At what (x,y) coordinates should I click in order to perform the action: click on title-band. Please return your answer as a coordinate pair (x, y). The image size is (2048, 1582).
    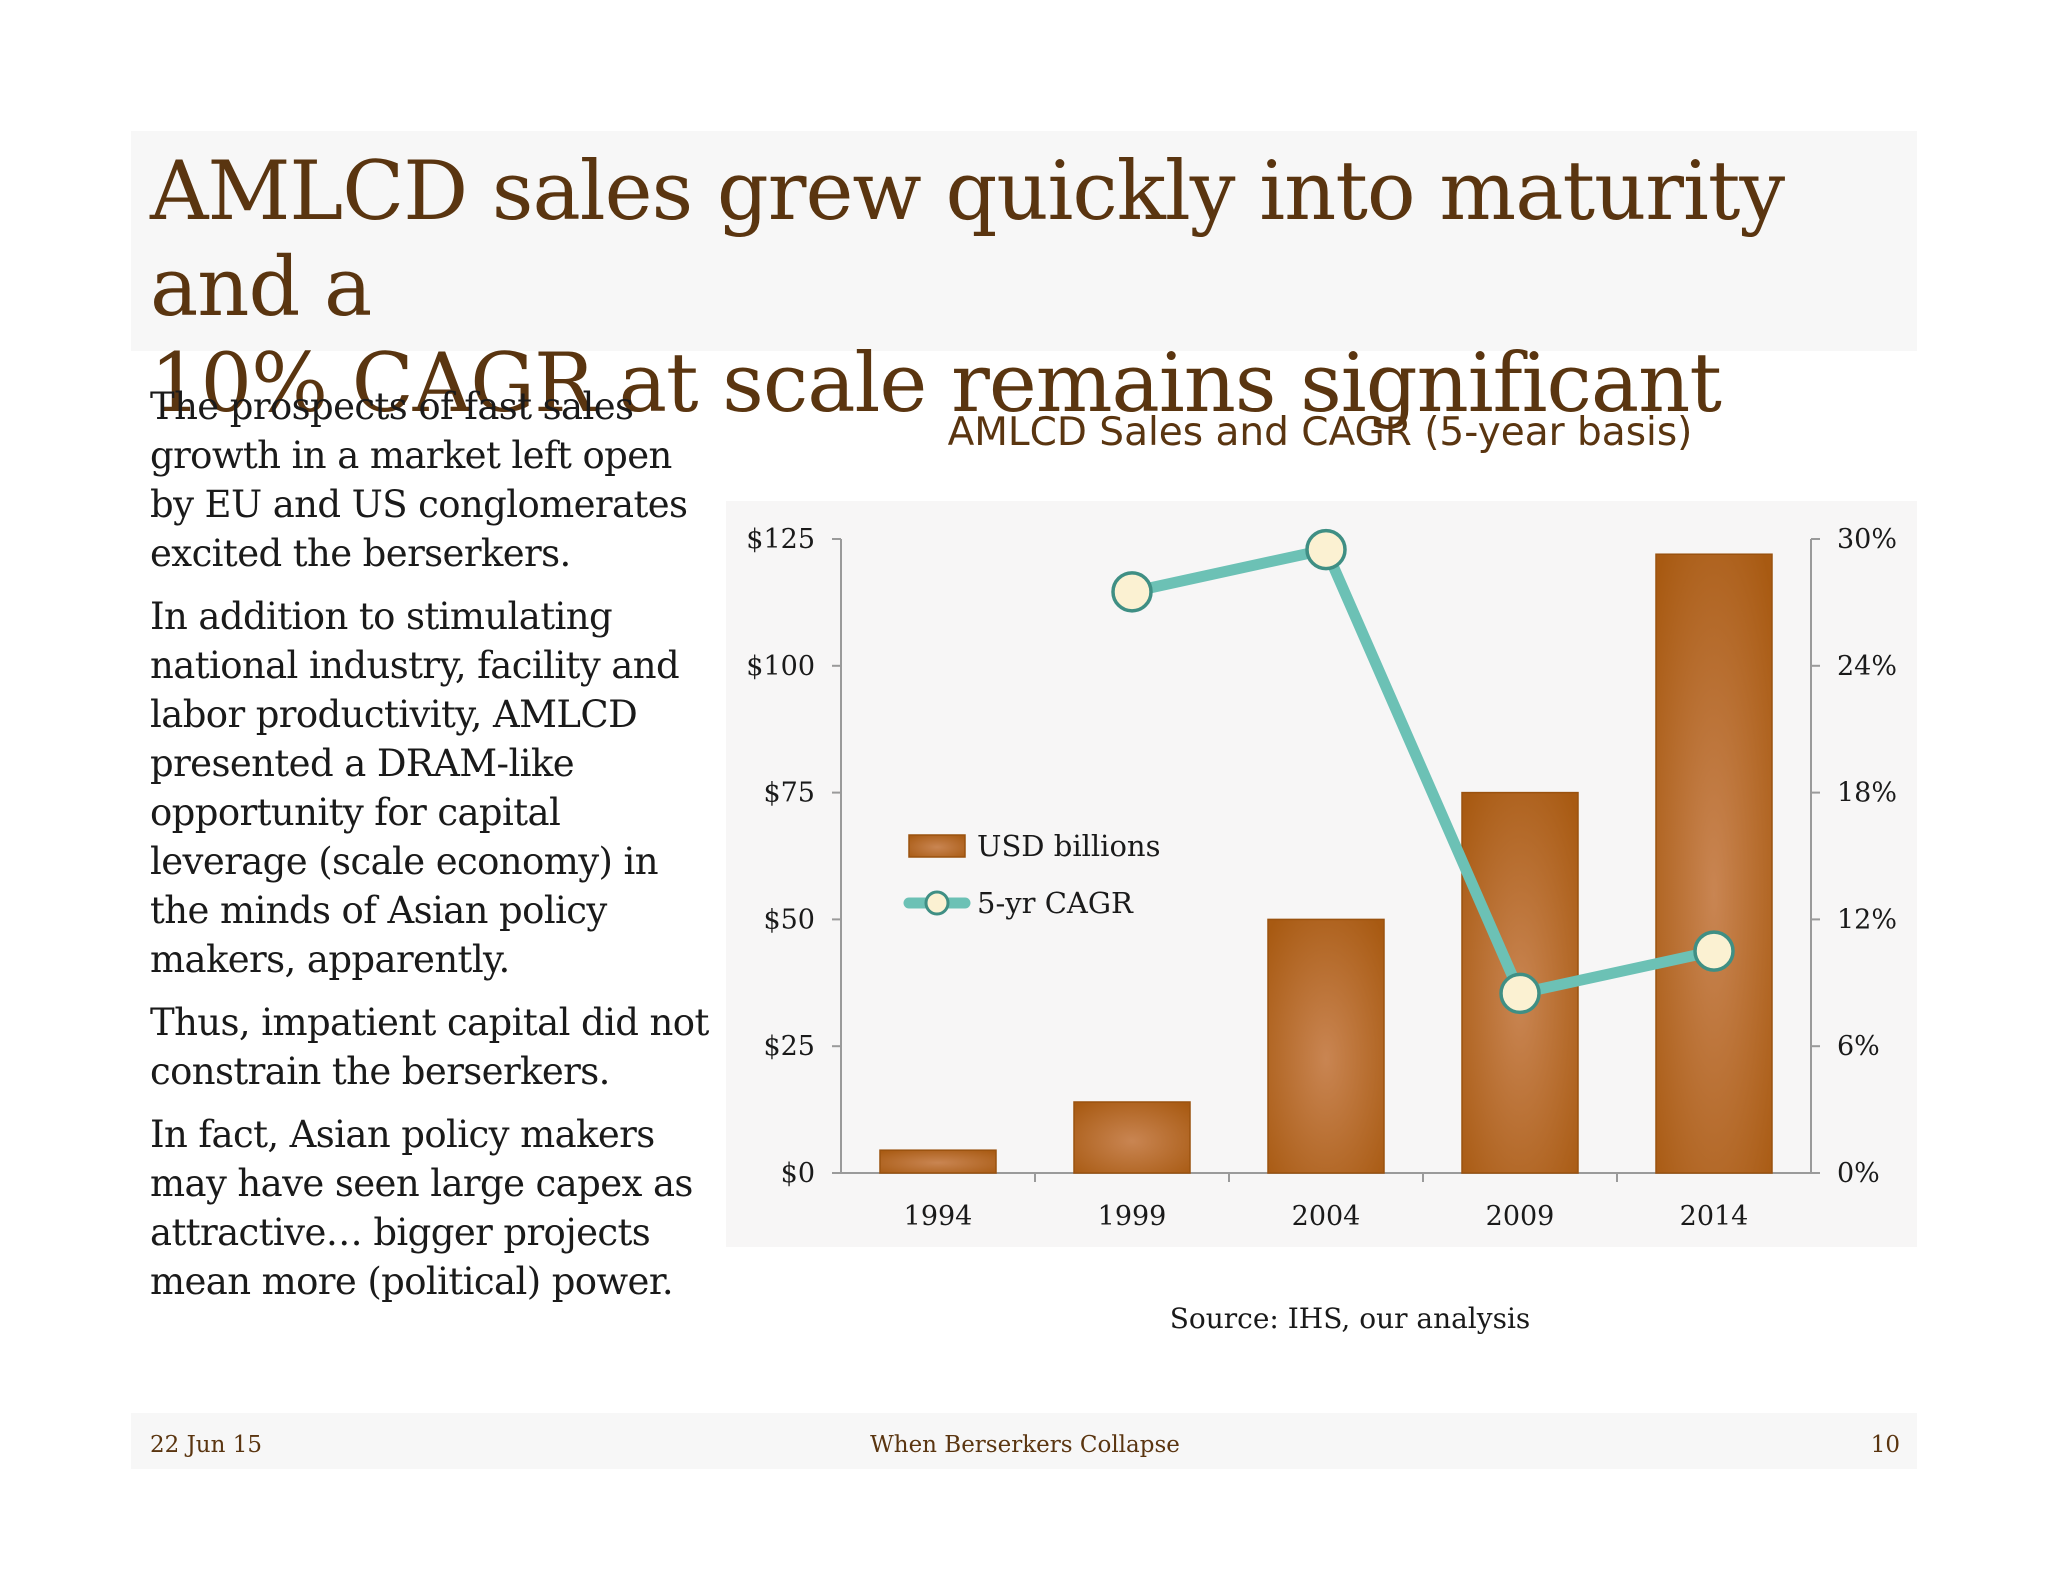
    Looking at the image, I should click on (1024, 241).